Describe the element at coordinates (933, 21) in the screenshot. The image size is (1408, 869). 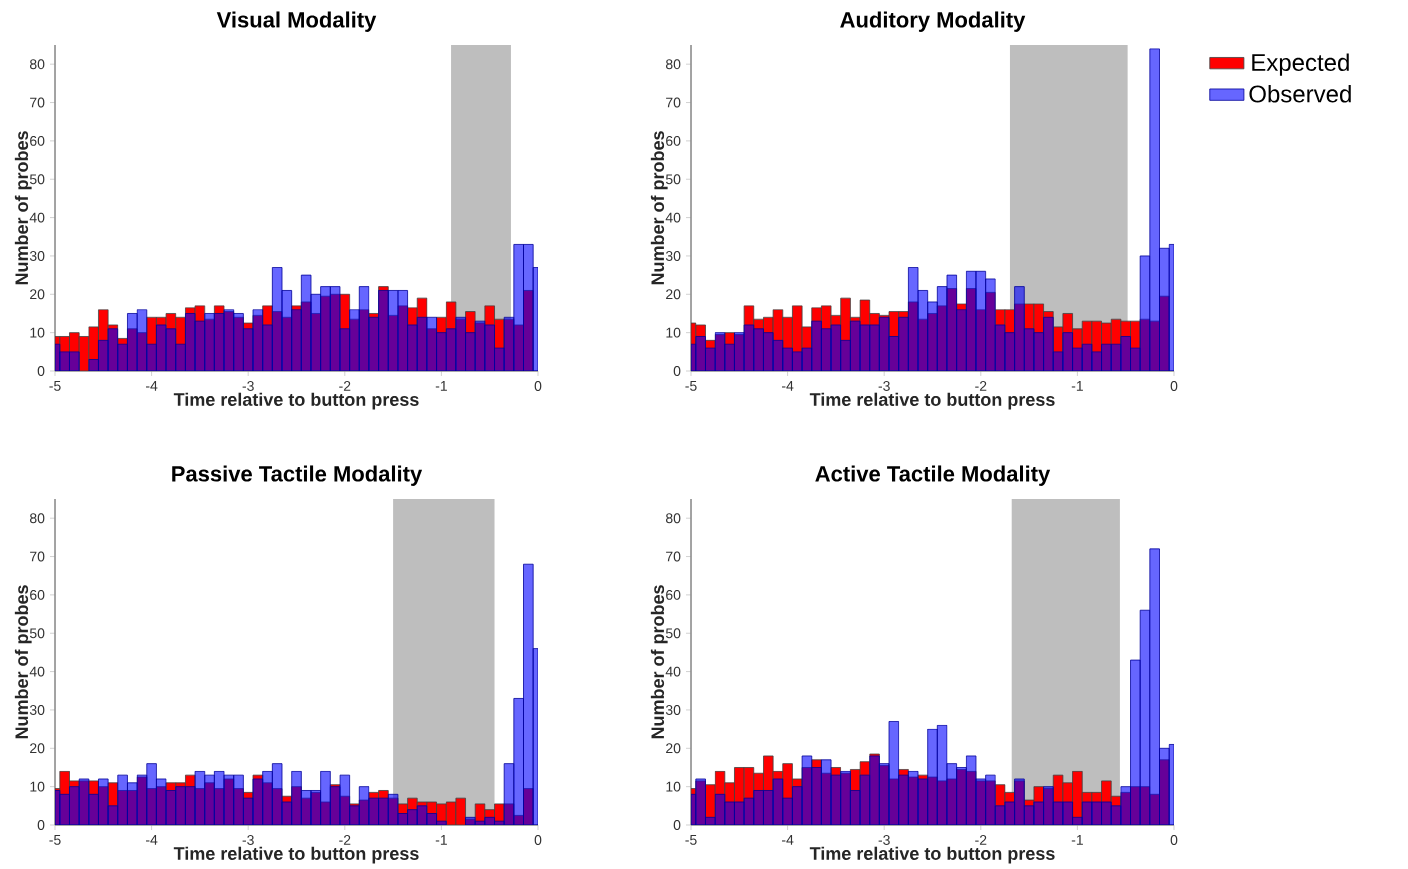
I see `chart-title: Auditory Modality` at that location.